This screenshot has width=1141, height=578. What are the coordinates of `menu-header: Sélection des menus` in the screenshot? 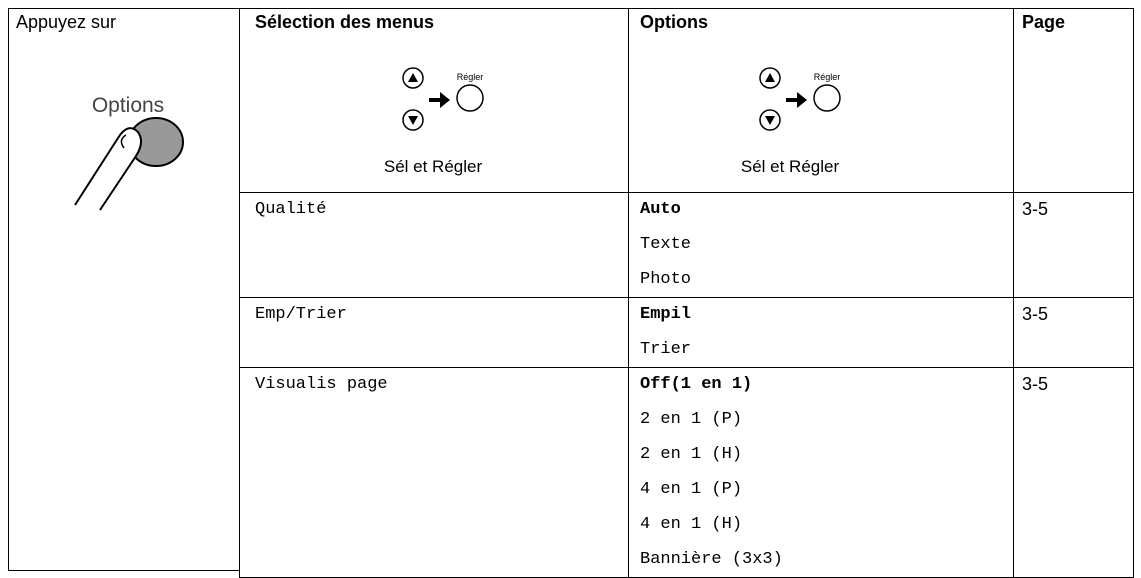 It's located at (345, 22).